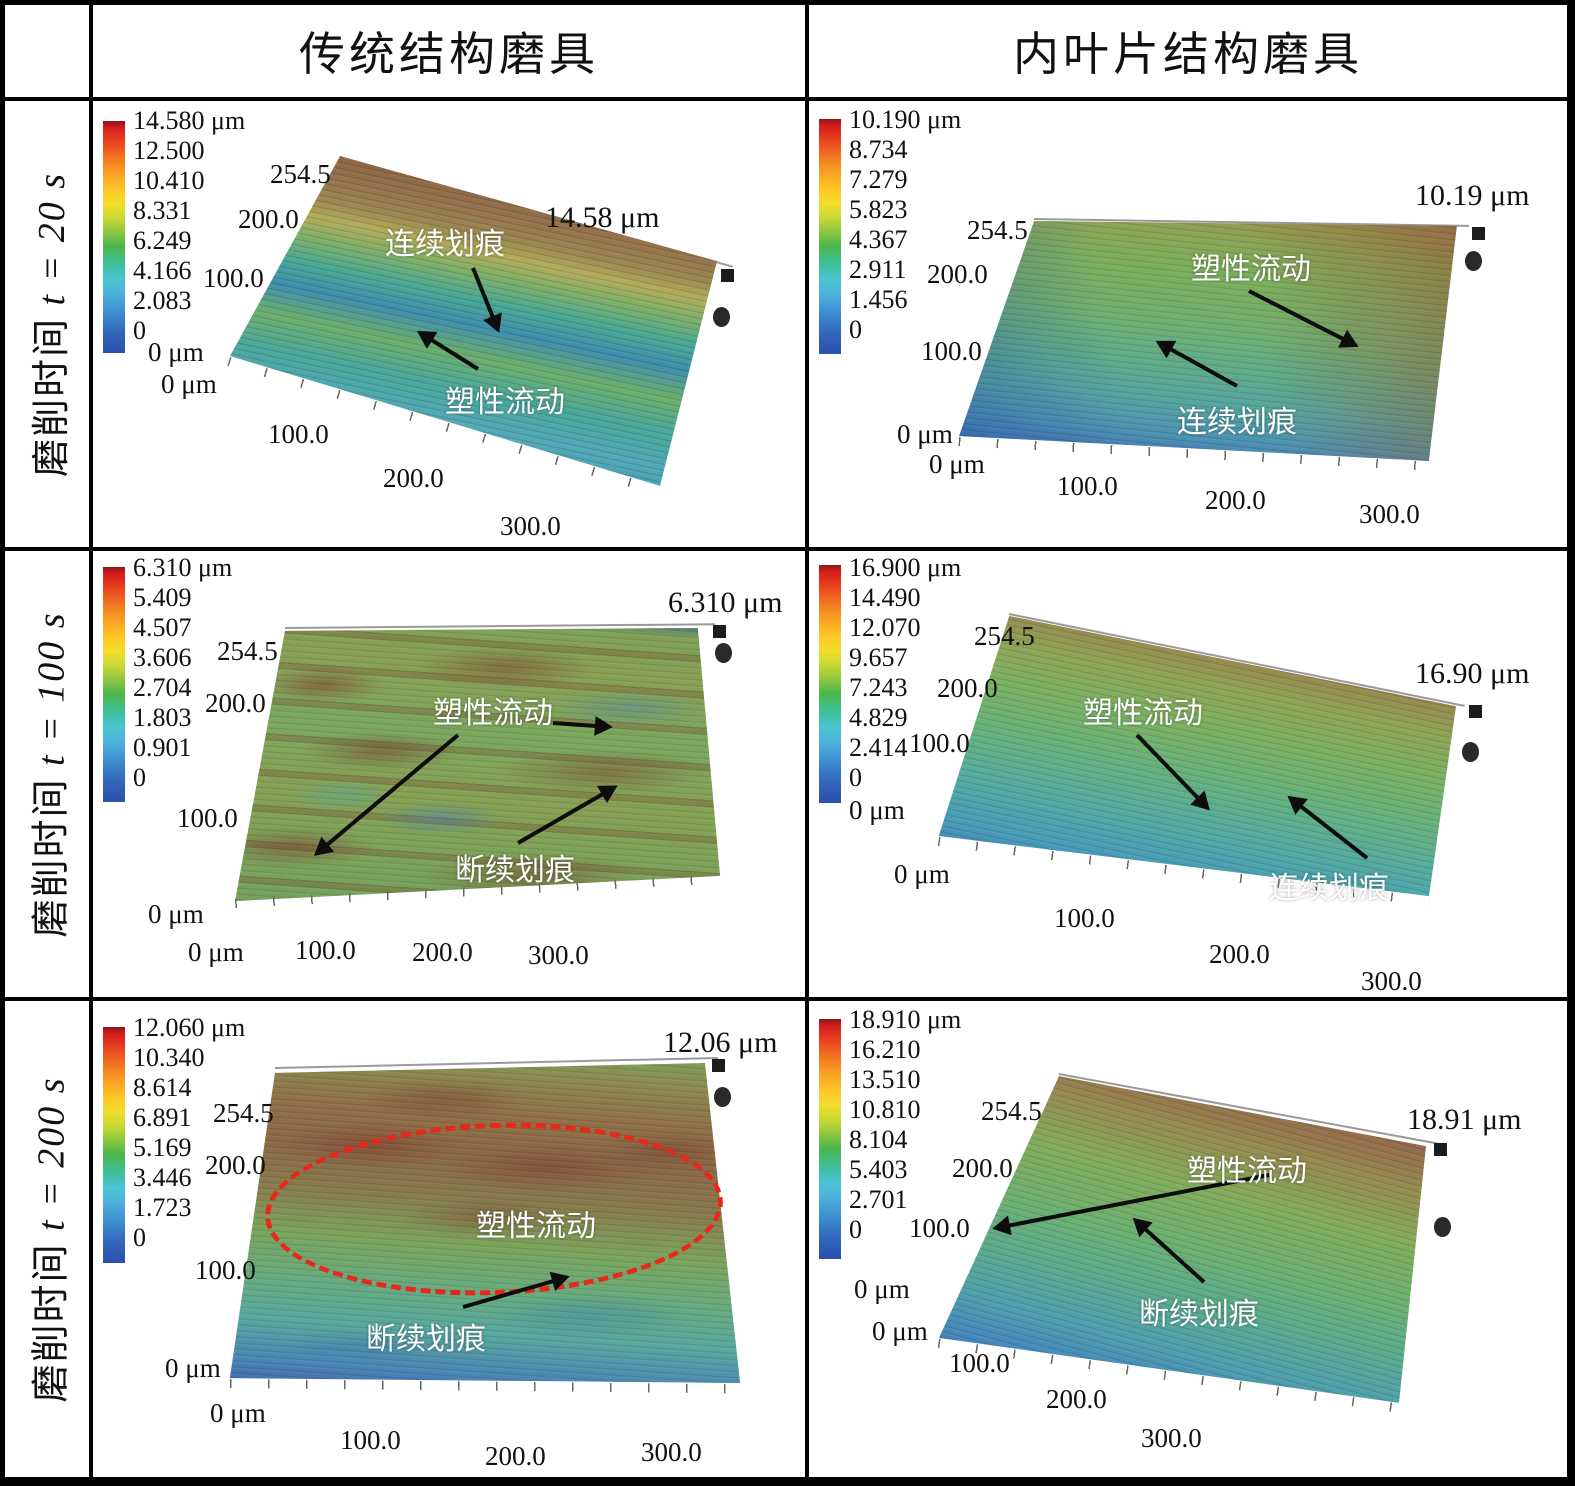 This screenshot has height=1486, width=1575. What do you see at coordinates (878, 687) in the screenshot?
I see `colorbar-tick: 7.243` at bounding box center [878, 687].